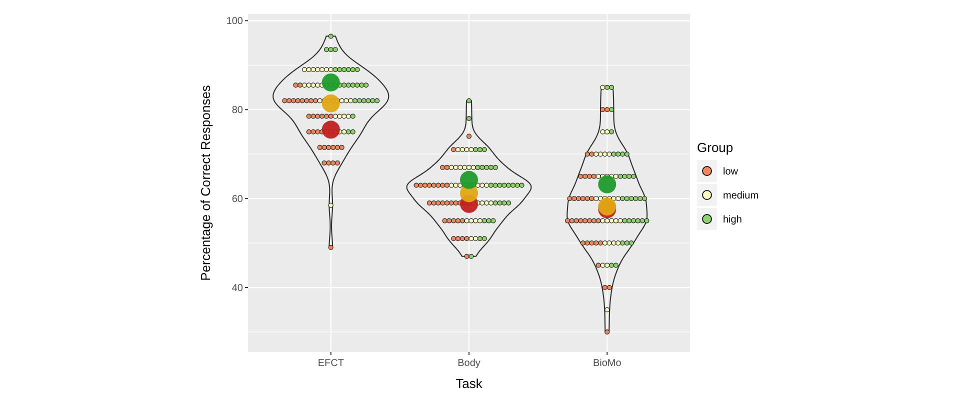 This screenshot has height=394, width=965. I want to click on y-axis-title: Percentage of Correct Responses, so click(205, 182).